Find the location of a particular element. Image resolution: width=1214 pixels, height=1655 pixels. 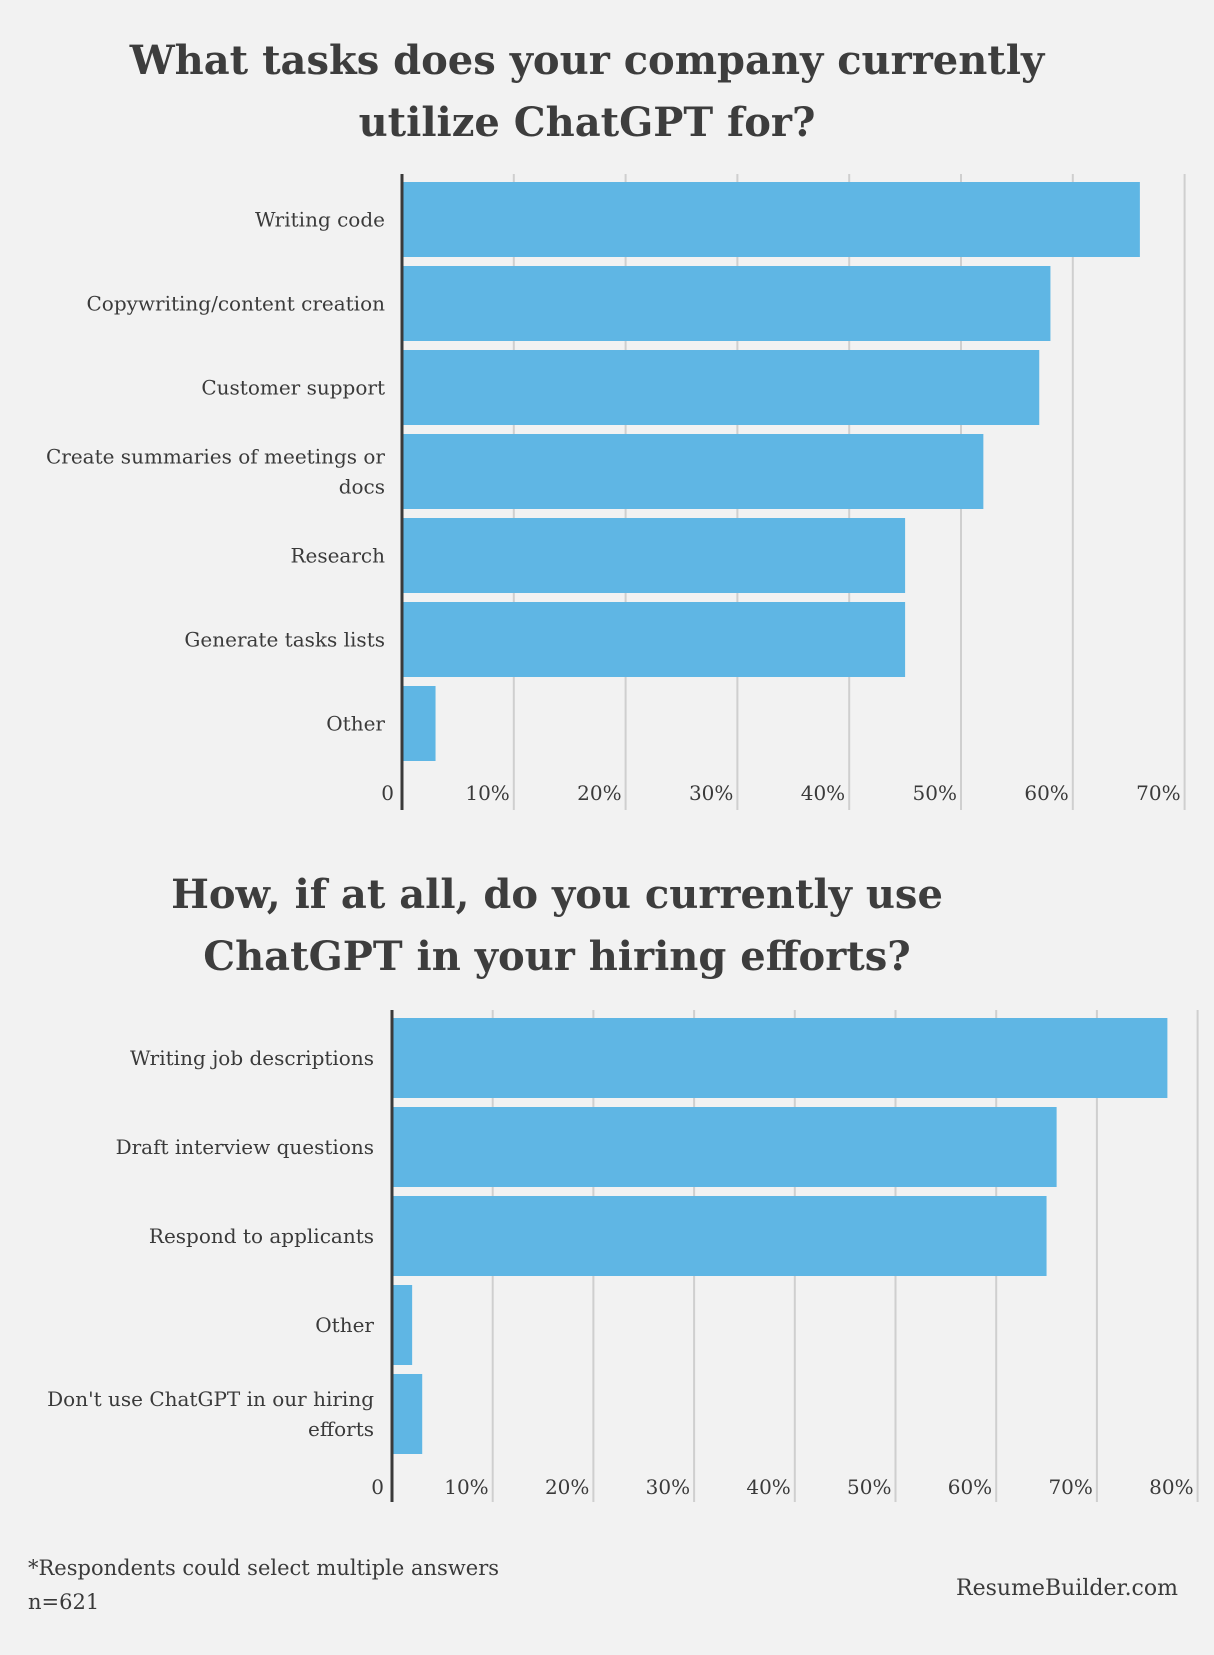

chart-1-category-label-2: Copywriting/content creation is located at coordinates (235, 304).